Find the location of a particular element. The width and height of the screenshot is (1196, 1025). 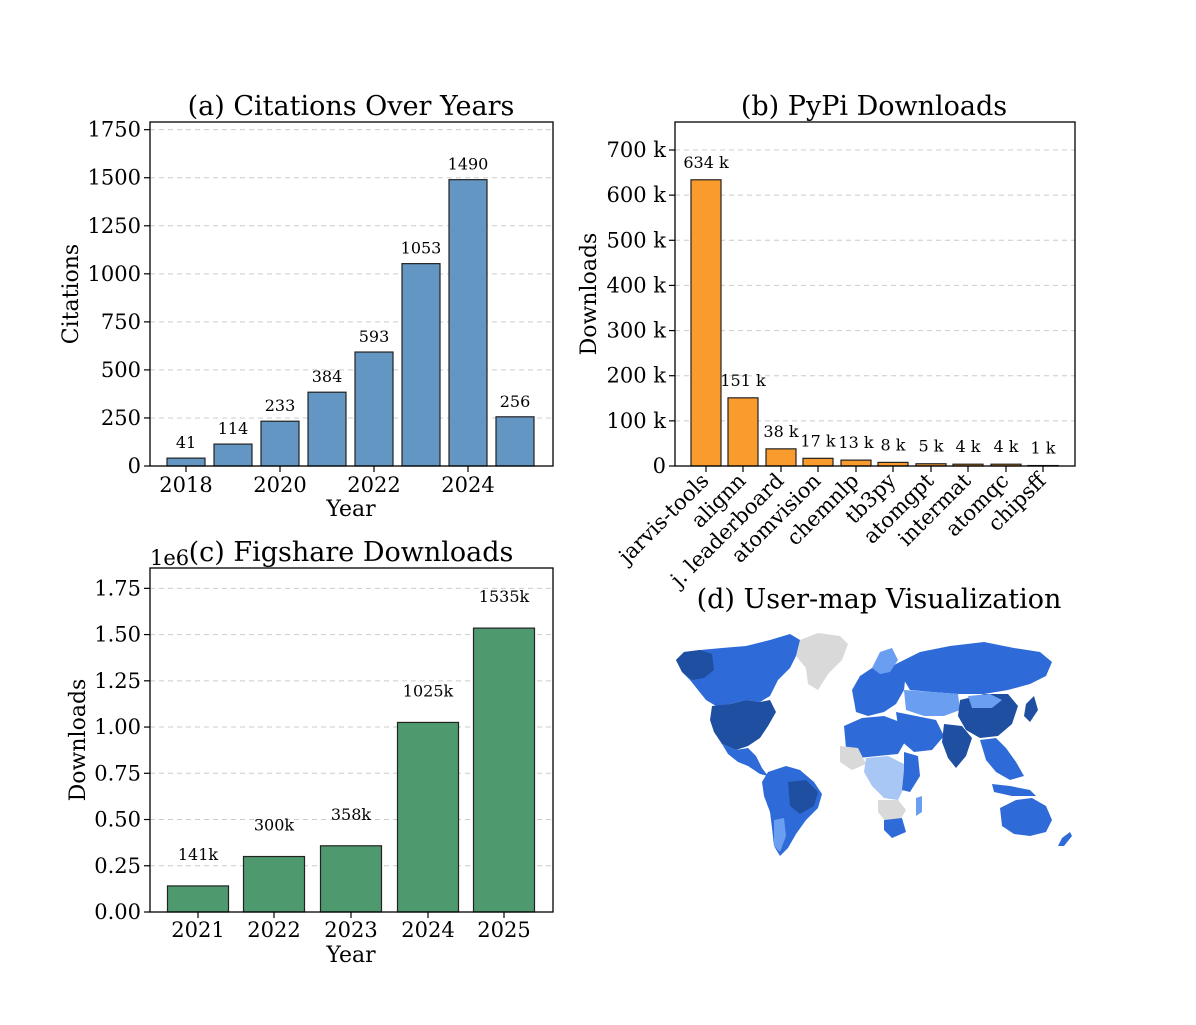

map-region-europe is located at coordinates (879, 690).